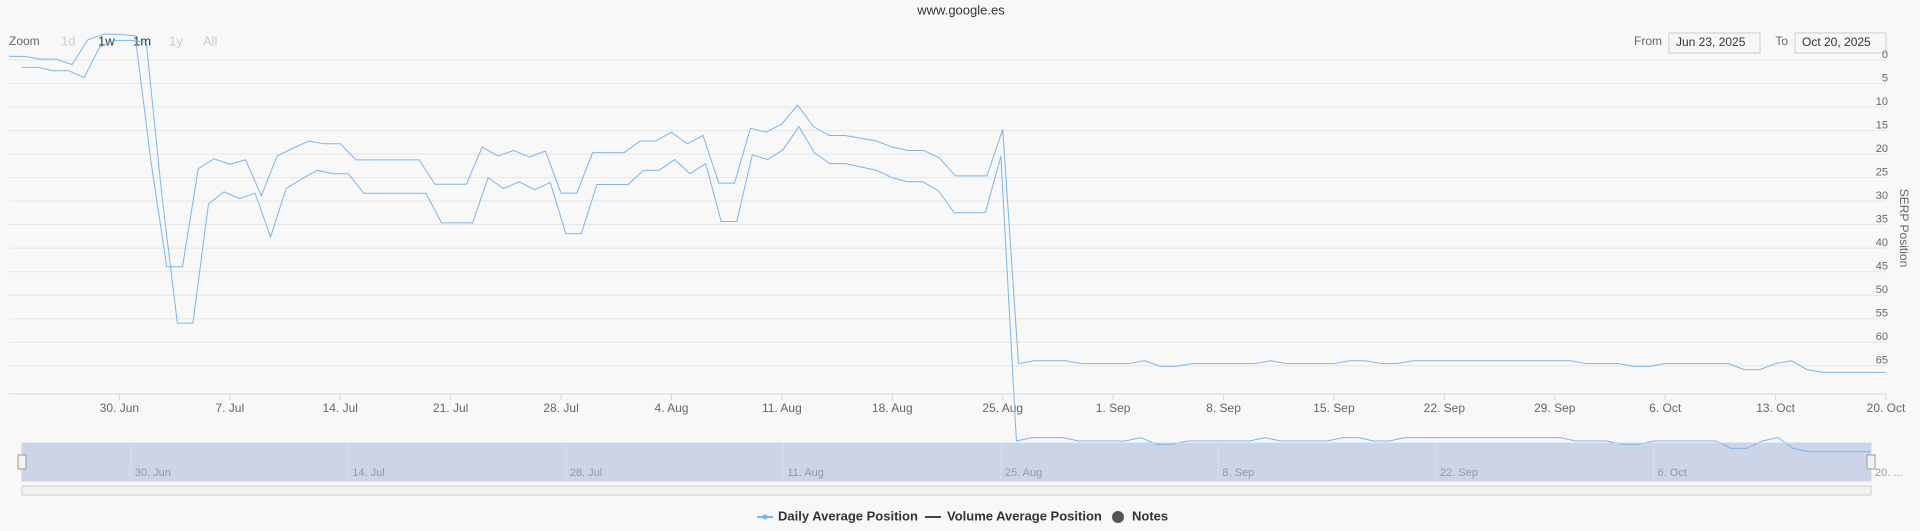 Image resolution: width=1920 pixels, height=531 pixels. Describe the element at coordinates (946, 490) in the screenshot. I see `scrollbar` at that location.